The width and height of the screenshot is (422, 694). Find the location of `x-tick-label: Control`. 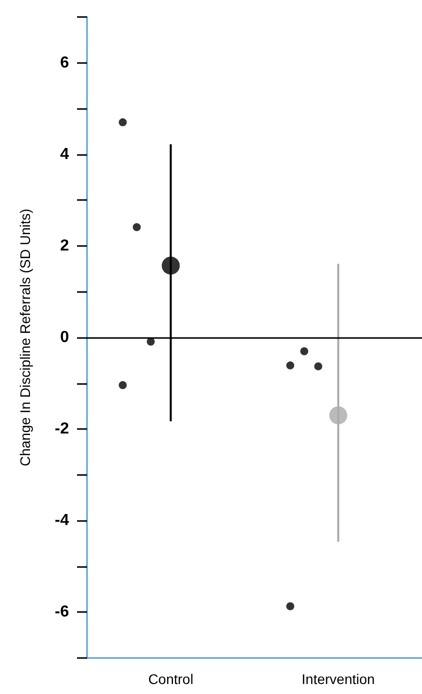

x-tick-label: Control is located at coordinates (171, 679).